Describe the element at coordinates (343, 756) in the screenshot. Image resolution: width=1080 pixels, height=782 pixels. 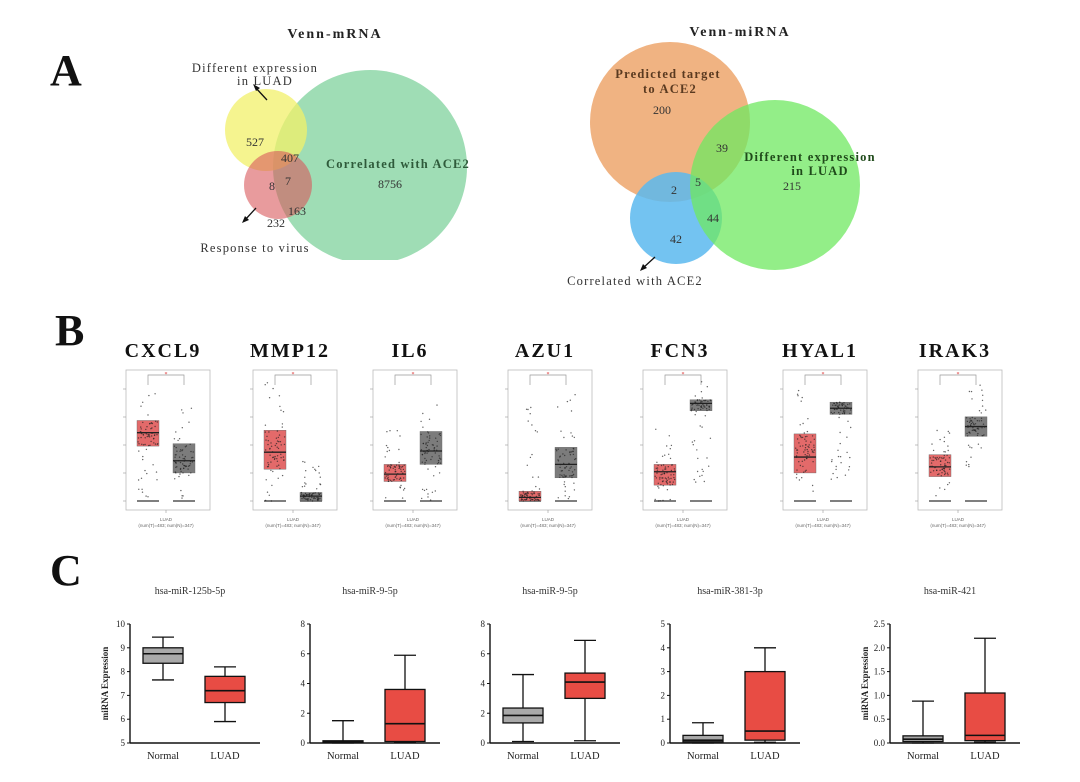
I see `x-category-label-normal: Normal` at that location.